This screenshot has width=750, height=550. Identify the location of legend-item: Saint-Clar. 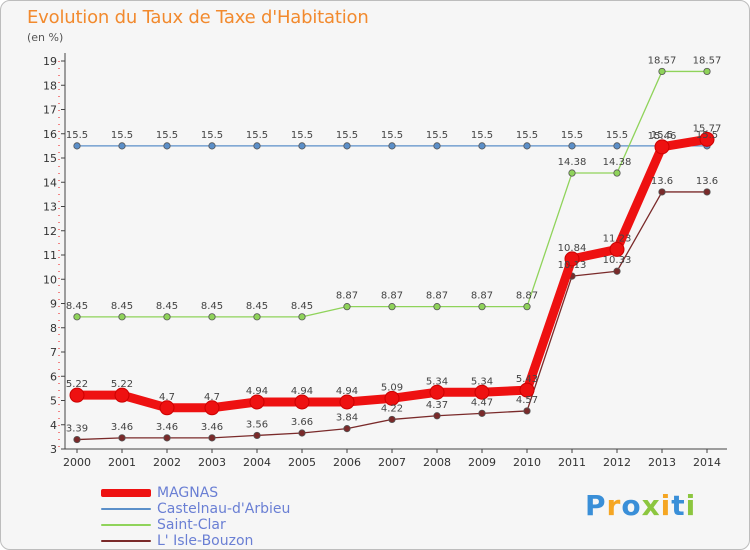
(195, 525).